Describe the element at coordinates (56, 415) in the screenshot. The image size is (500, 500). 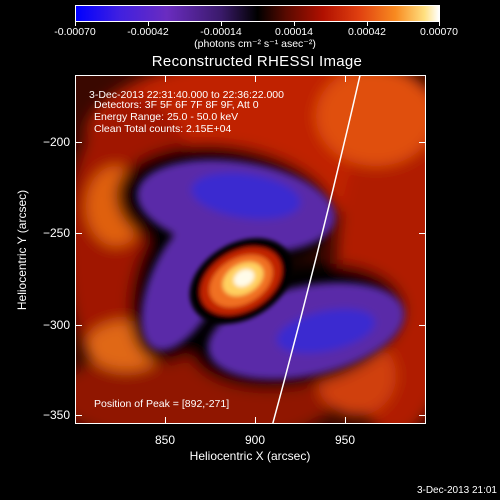
I see `y-tick-label: −350` at that location.